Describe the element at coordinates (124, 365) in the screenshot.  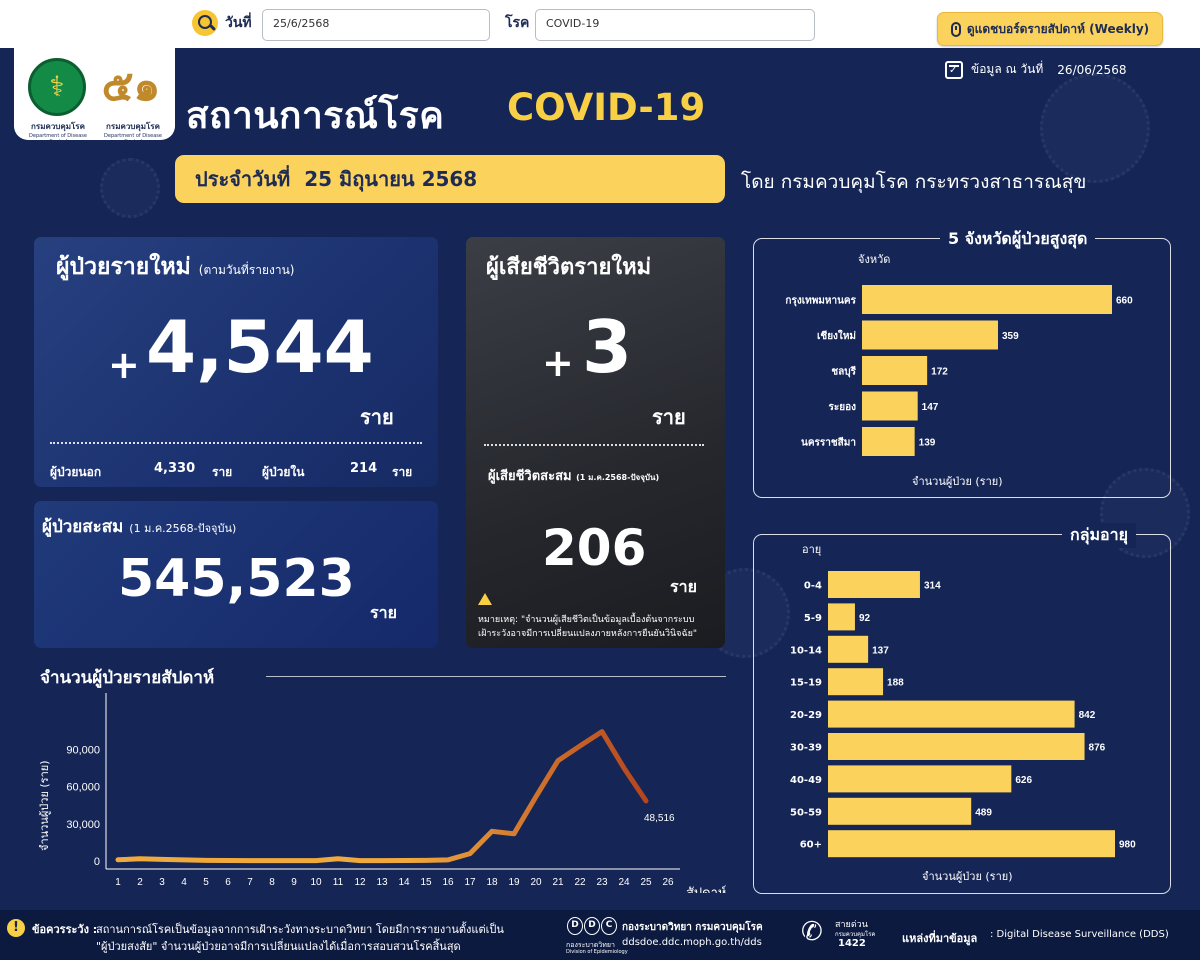
I see `new-cases-plus: +` at that location.